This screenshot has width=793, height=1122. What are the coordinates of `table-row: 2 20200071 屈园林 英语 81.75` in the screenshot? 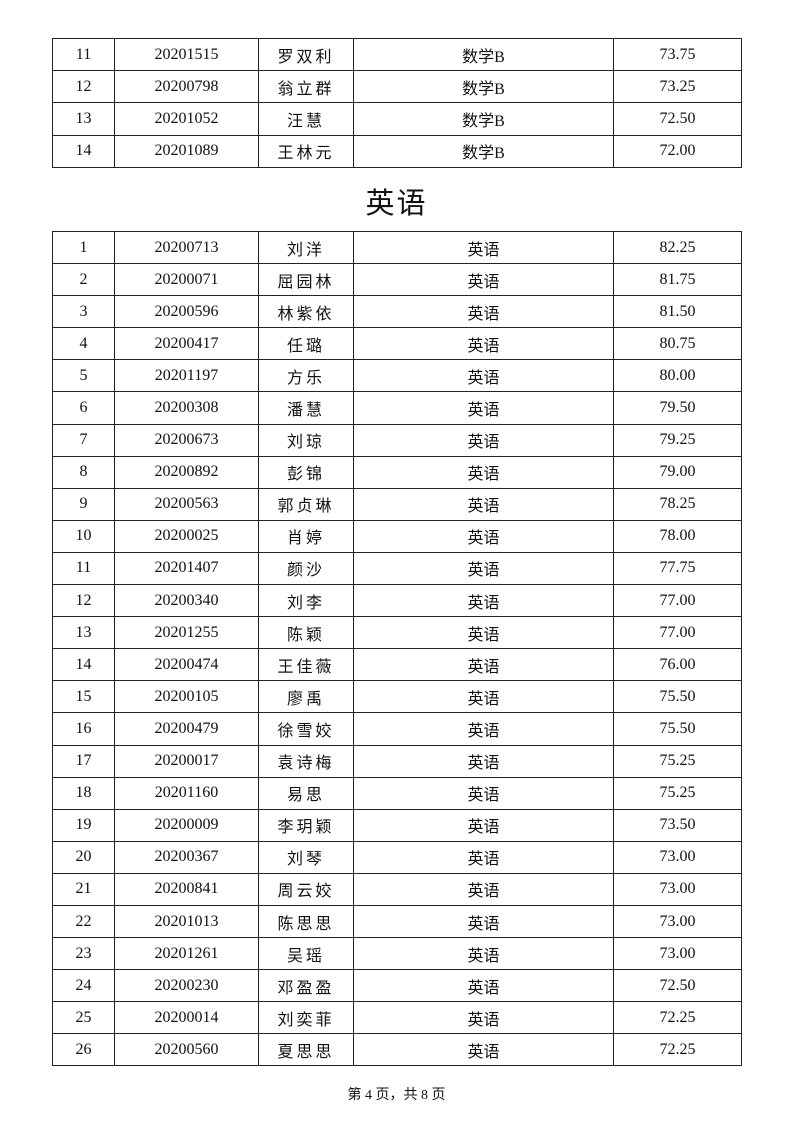 It's located at (397, 280).